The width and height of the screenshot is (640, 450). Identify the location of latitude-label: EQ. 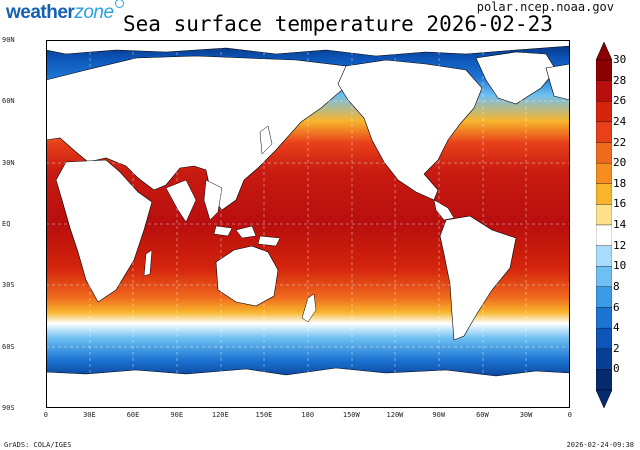
(6, 223).